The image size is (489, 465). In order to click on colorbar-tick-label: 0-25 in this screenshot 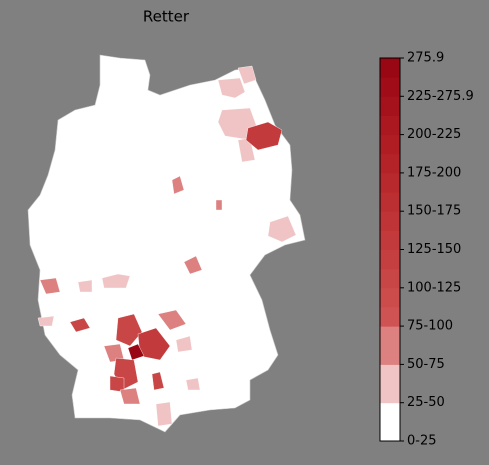, I will do `click(422, 441)`.